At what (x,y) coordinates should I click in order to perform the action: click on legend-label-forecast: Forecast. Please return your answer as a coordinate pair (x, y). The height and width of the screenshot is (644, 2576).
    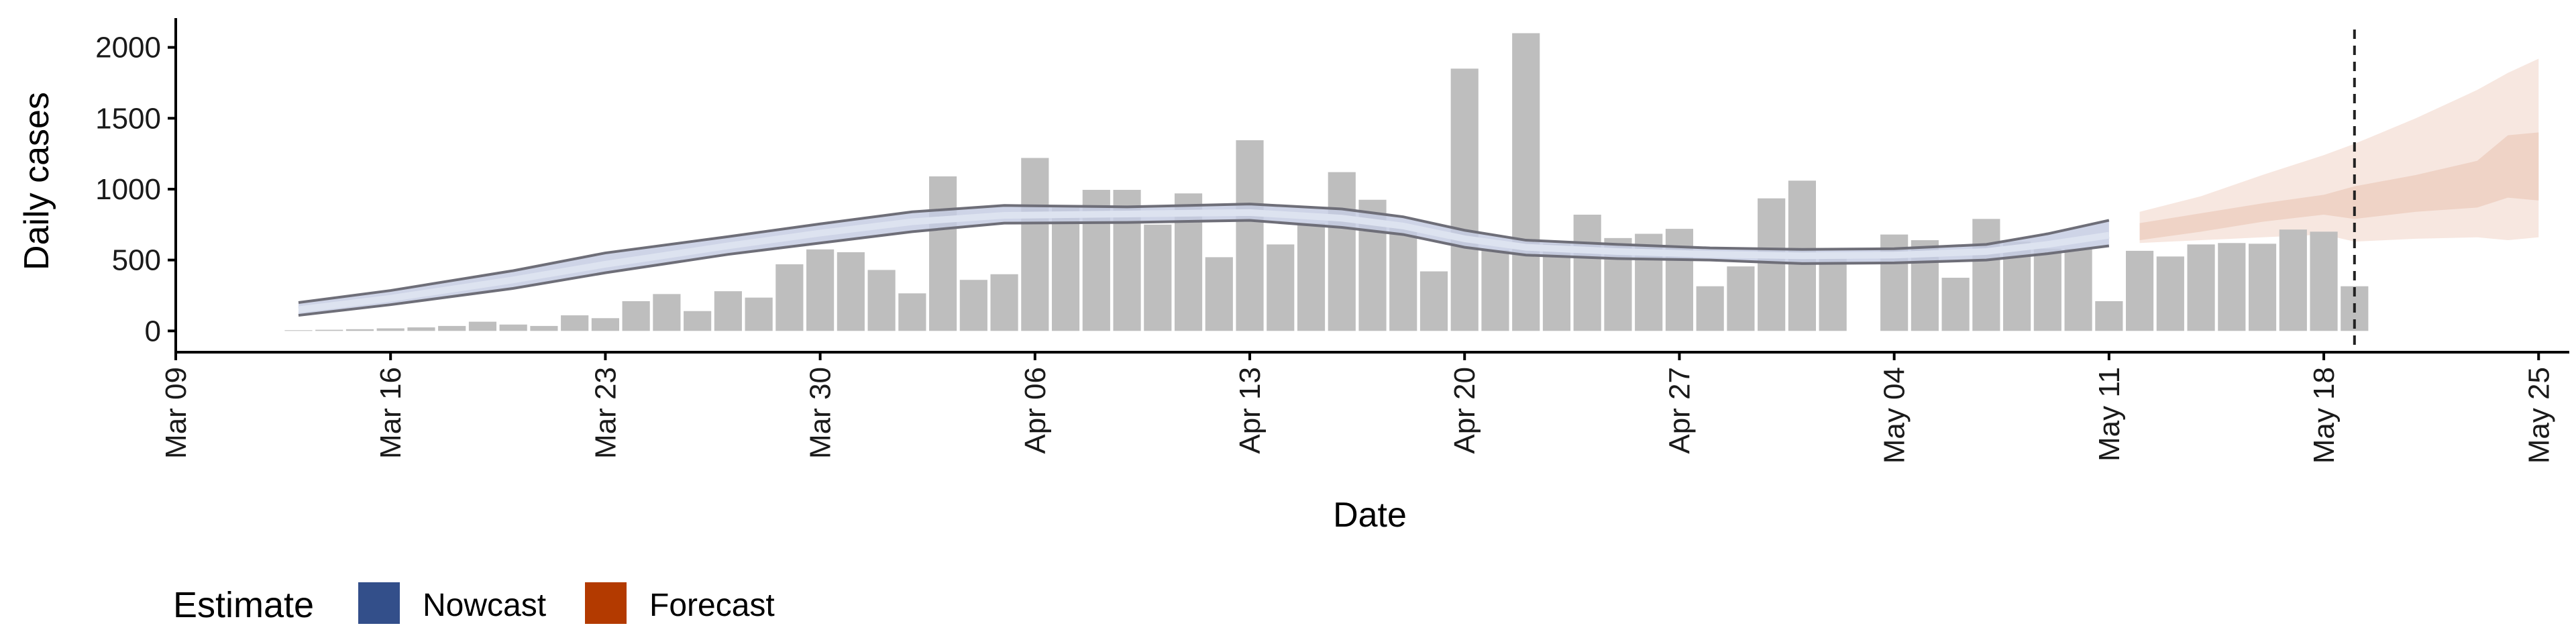
    Looking at the image, I should click on (712, 605).